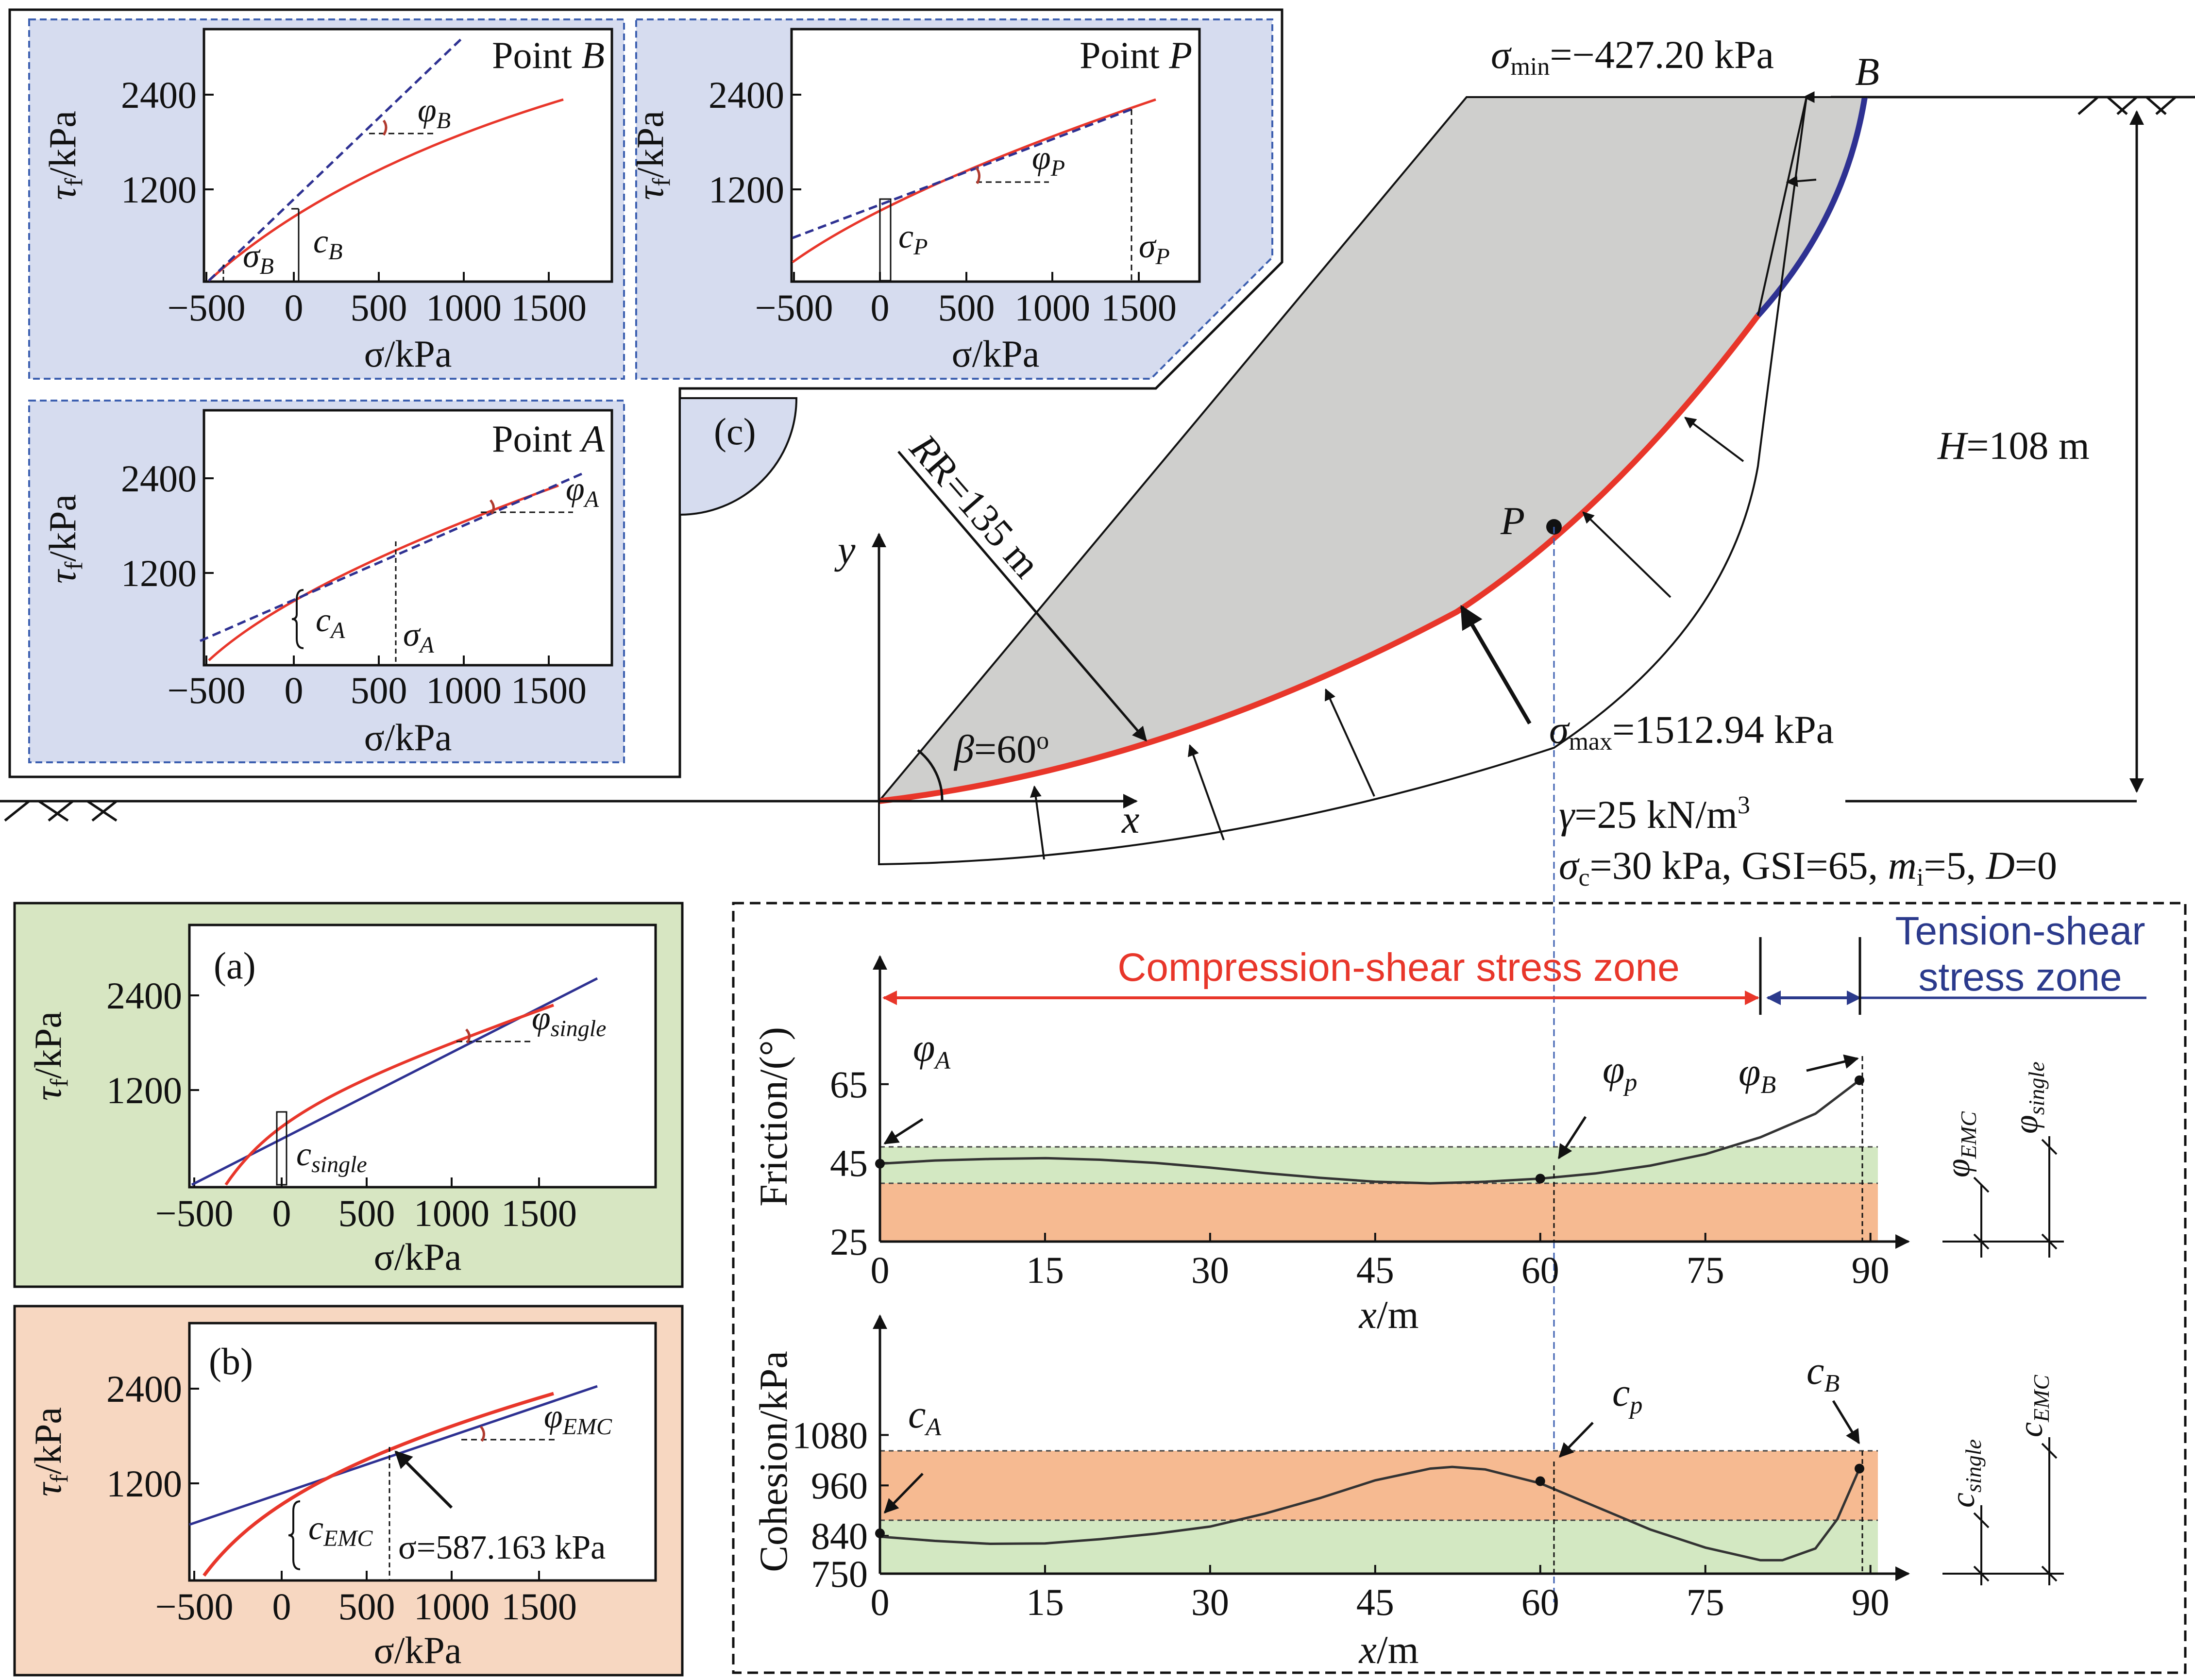  What do you see at coordinates (379, 690) in the screenshot?
I see `pA-xtick: 500` at bounding box center [379, 690].